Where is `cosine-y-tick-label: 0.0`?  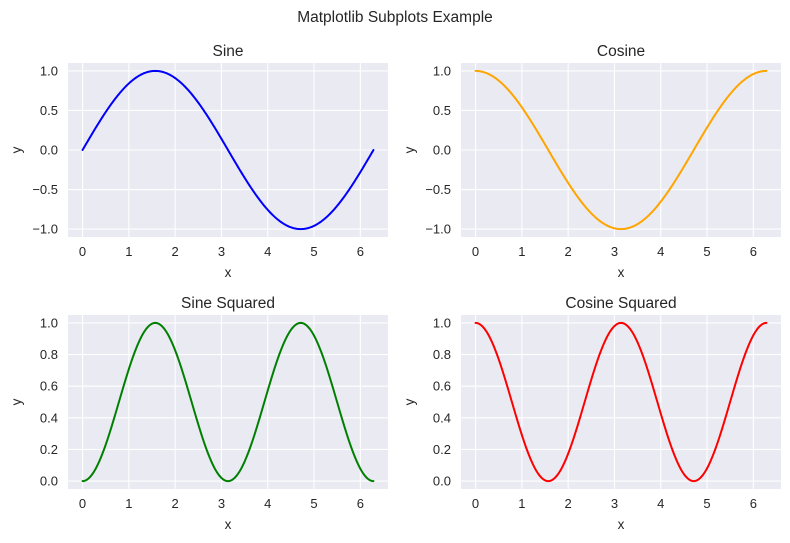
cosine-y-tick-label: 0.0 is located at coordinates (442, 150).